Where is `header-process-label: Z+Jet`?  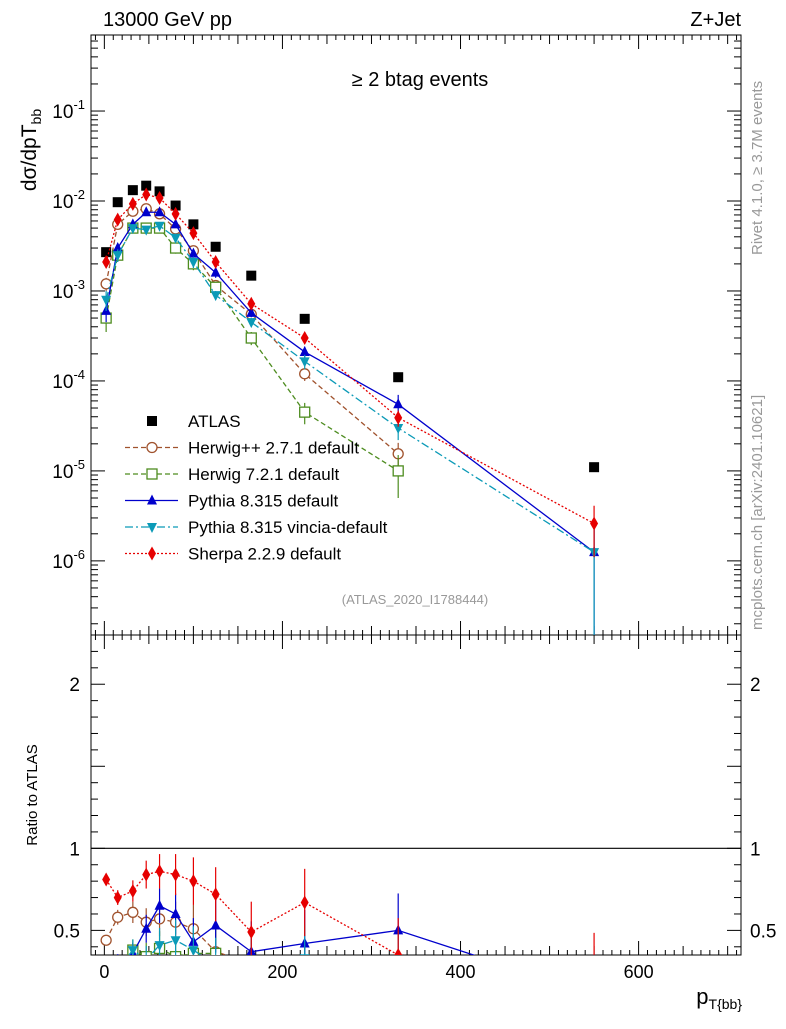 header-process-label: Z+Jet is located at coordinates (715, 20).